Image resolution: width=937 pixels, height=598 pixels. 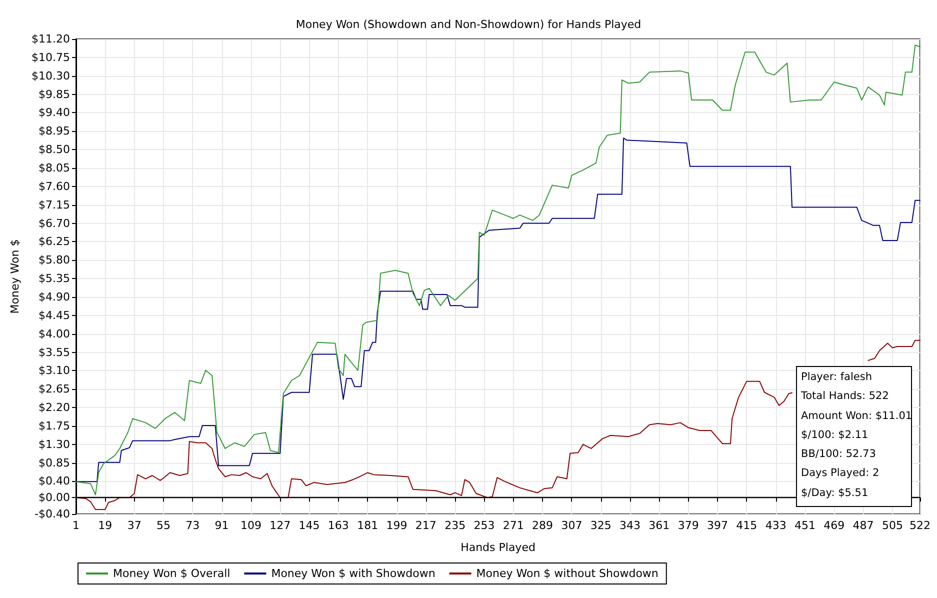 I want to click on x-tick-label: 325, so click(x=601, y=525).